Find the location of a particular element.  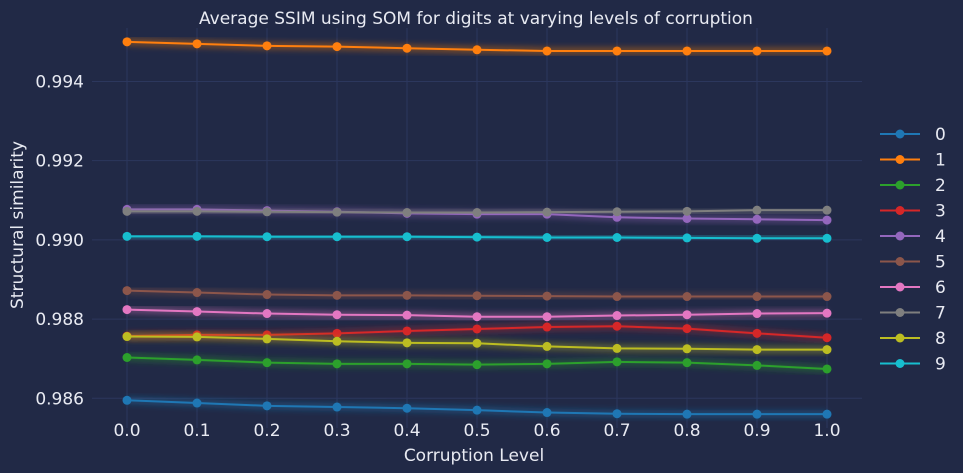

y-tick-label: 0.988 is located at coordinates (59, 320).